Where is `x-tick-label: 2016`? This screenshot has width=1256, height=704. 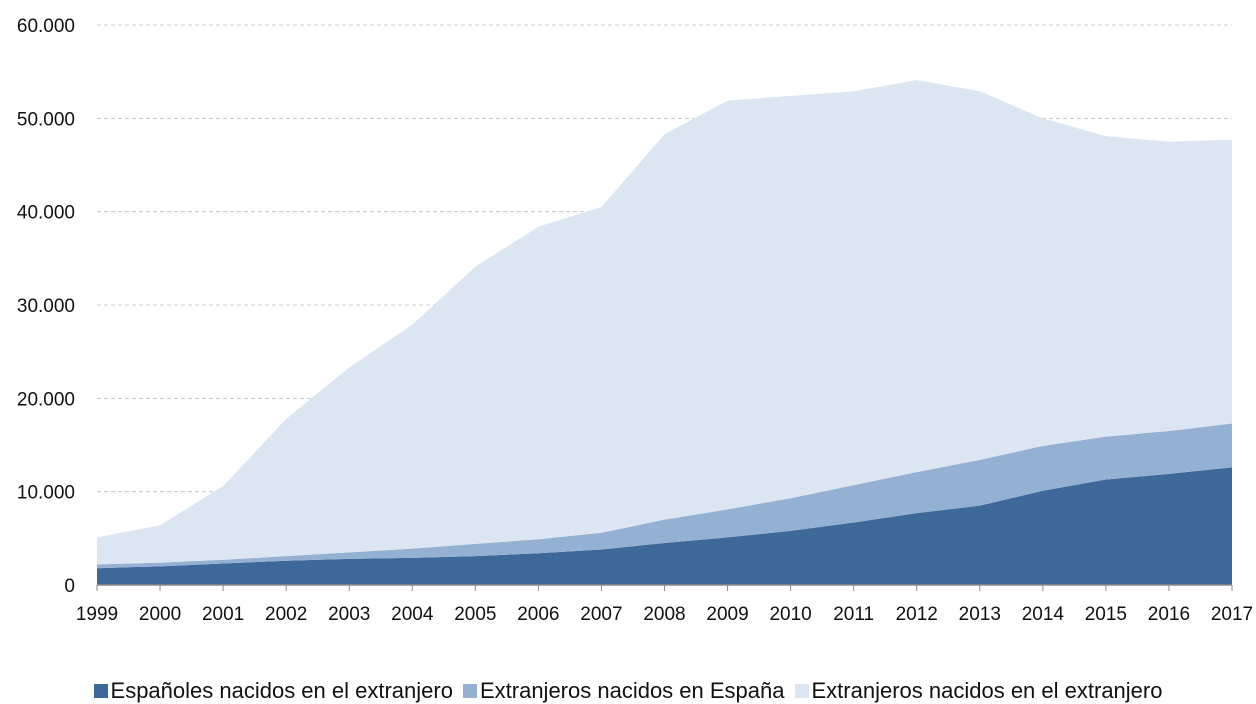 x-tick-label: 2016 is located at coordinates (1169, 614).